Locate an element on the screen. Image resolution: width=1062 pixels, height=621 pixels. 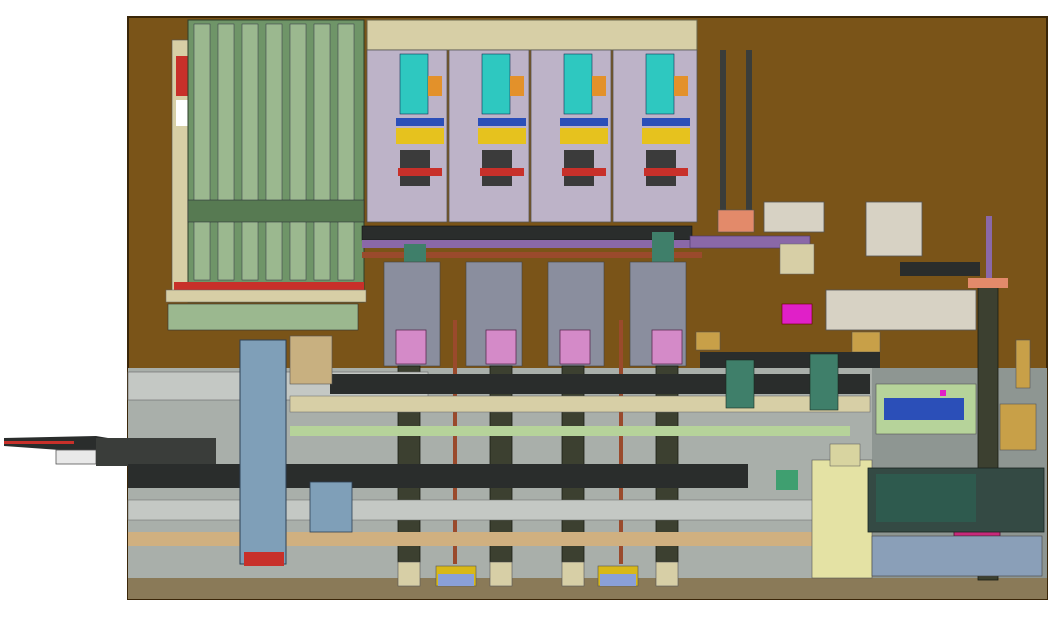
left-probe-arm is located at coordinates (110, 451).